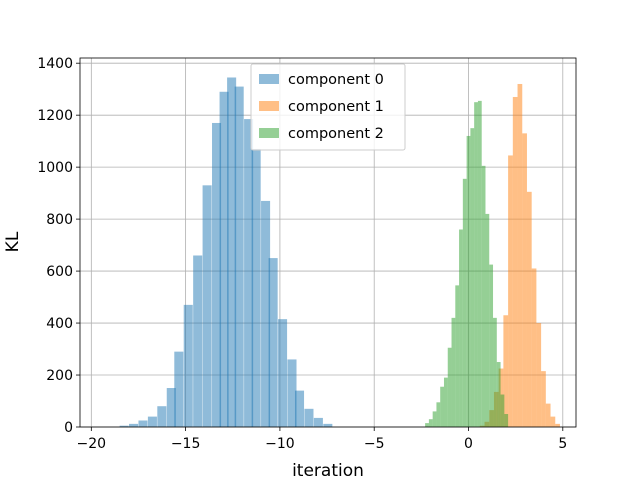 Image resolution: width=640 pixels, height=480 pixels. I want to click on x-tick-label: −10, so click(280, 444).